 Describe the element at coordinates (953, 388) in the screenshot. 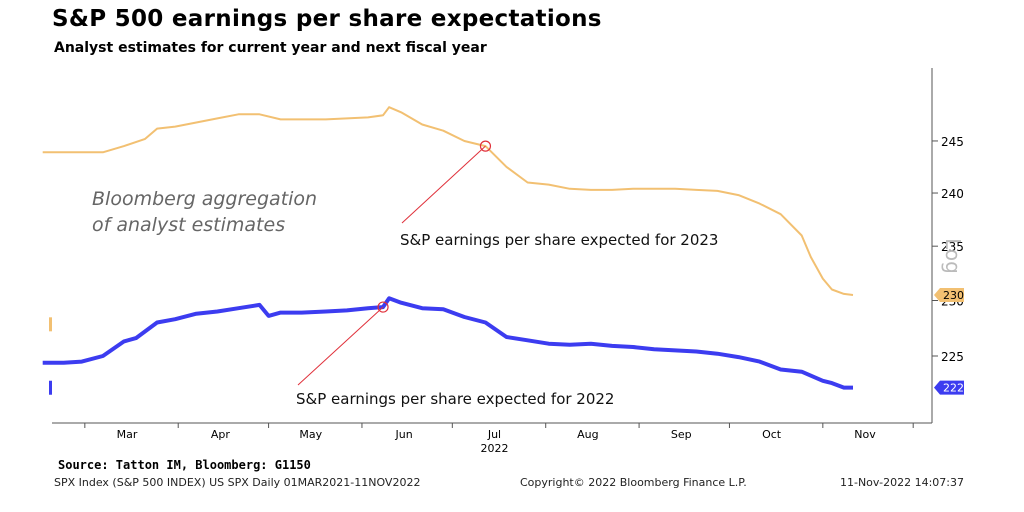

I see `last-value-tag: 222` at that location.